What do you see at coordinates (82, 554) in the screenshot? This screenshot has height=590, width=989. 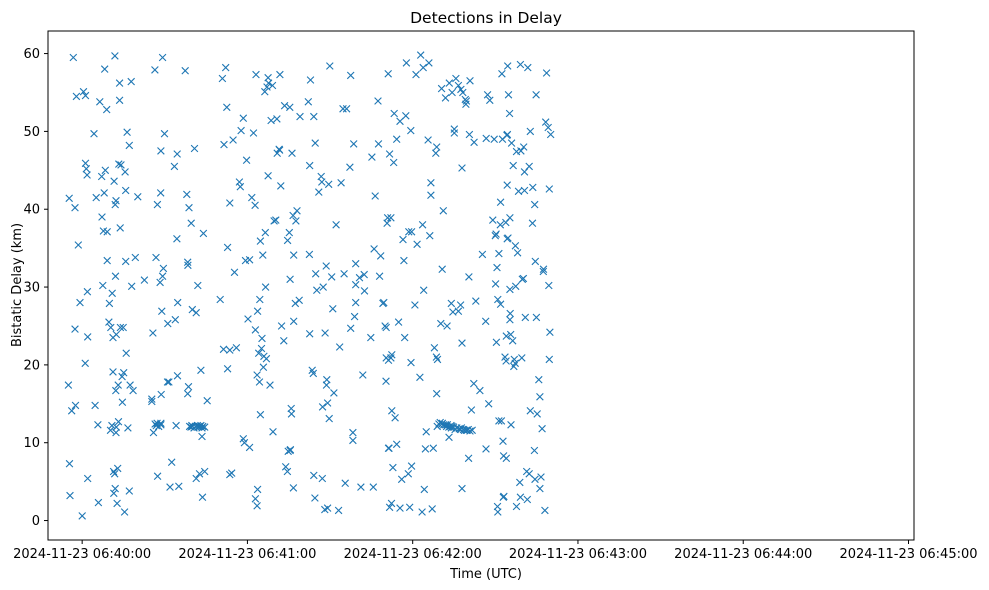 I see `x-tick-label: 2024-11-23 06:40:00` at bounding box center [82, 554].